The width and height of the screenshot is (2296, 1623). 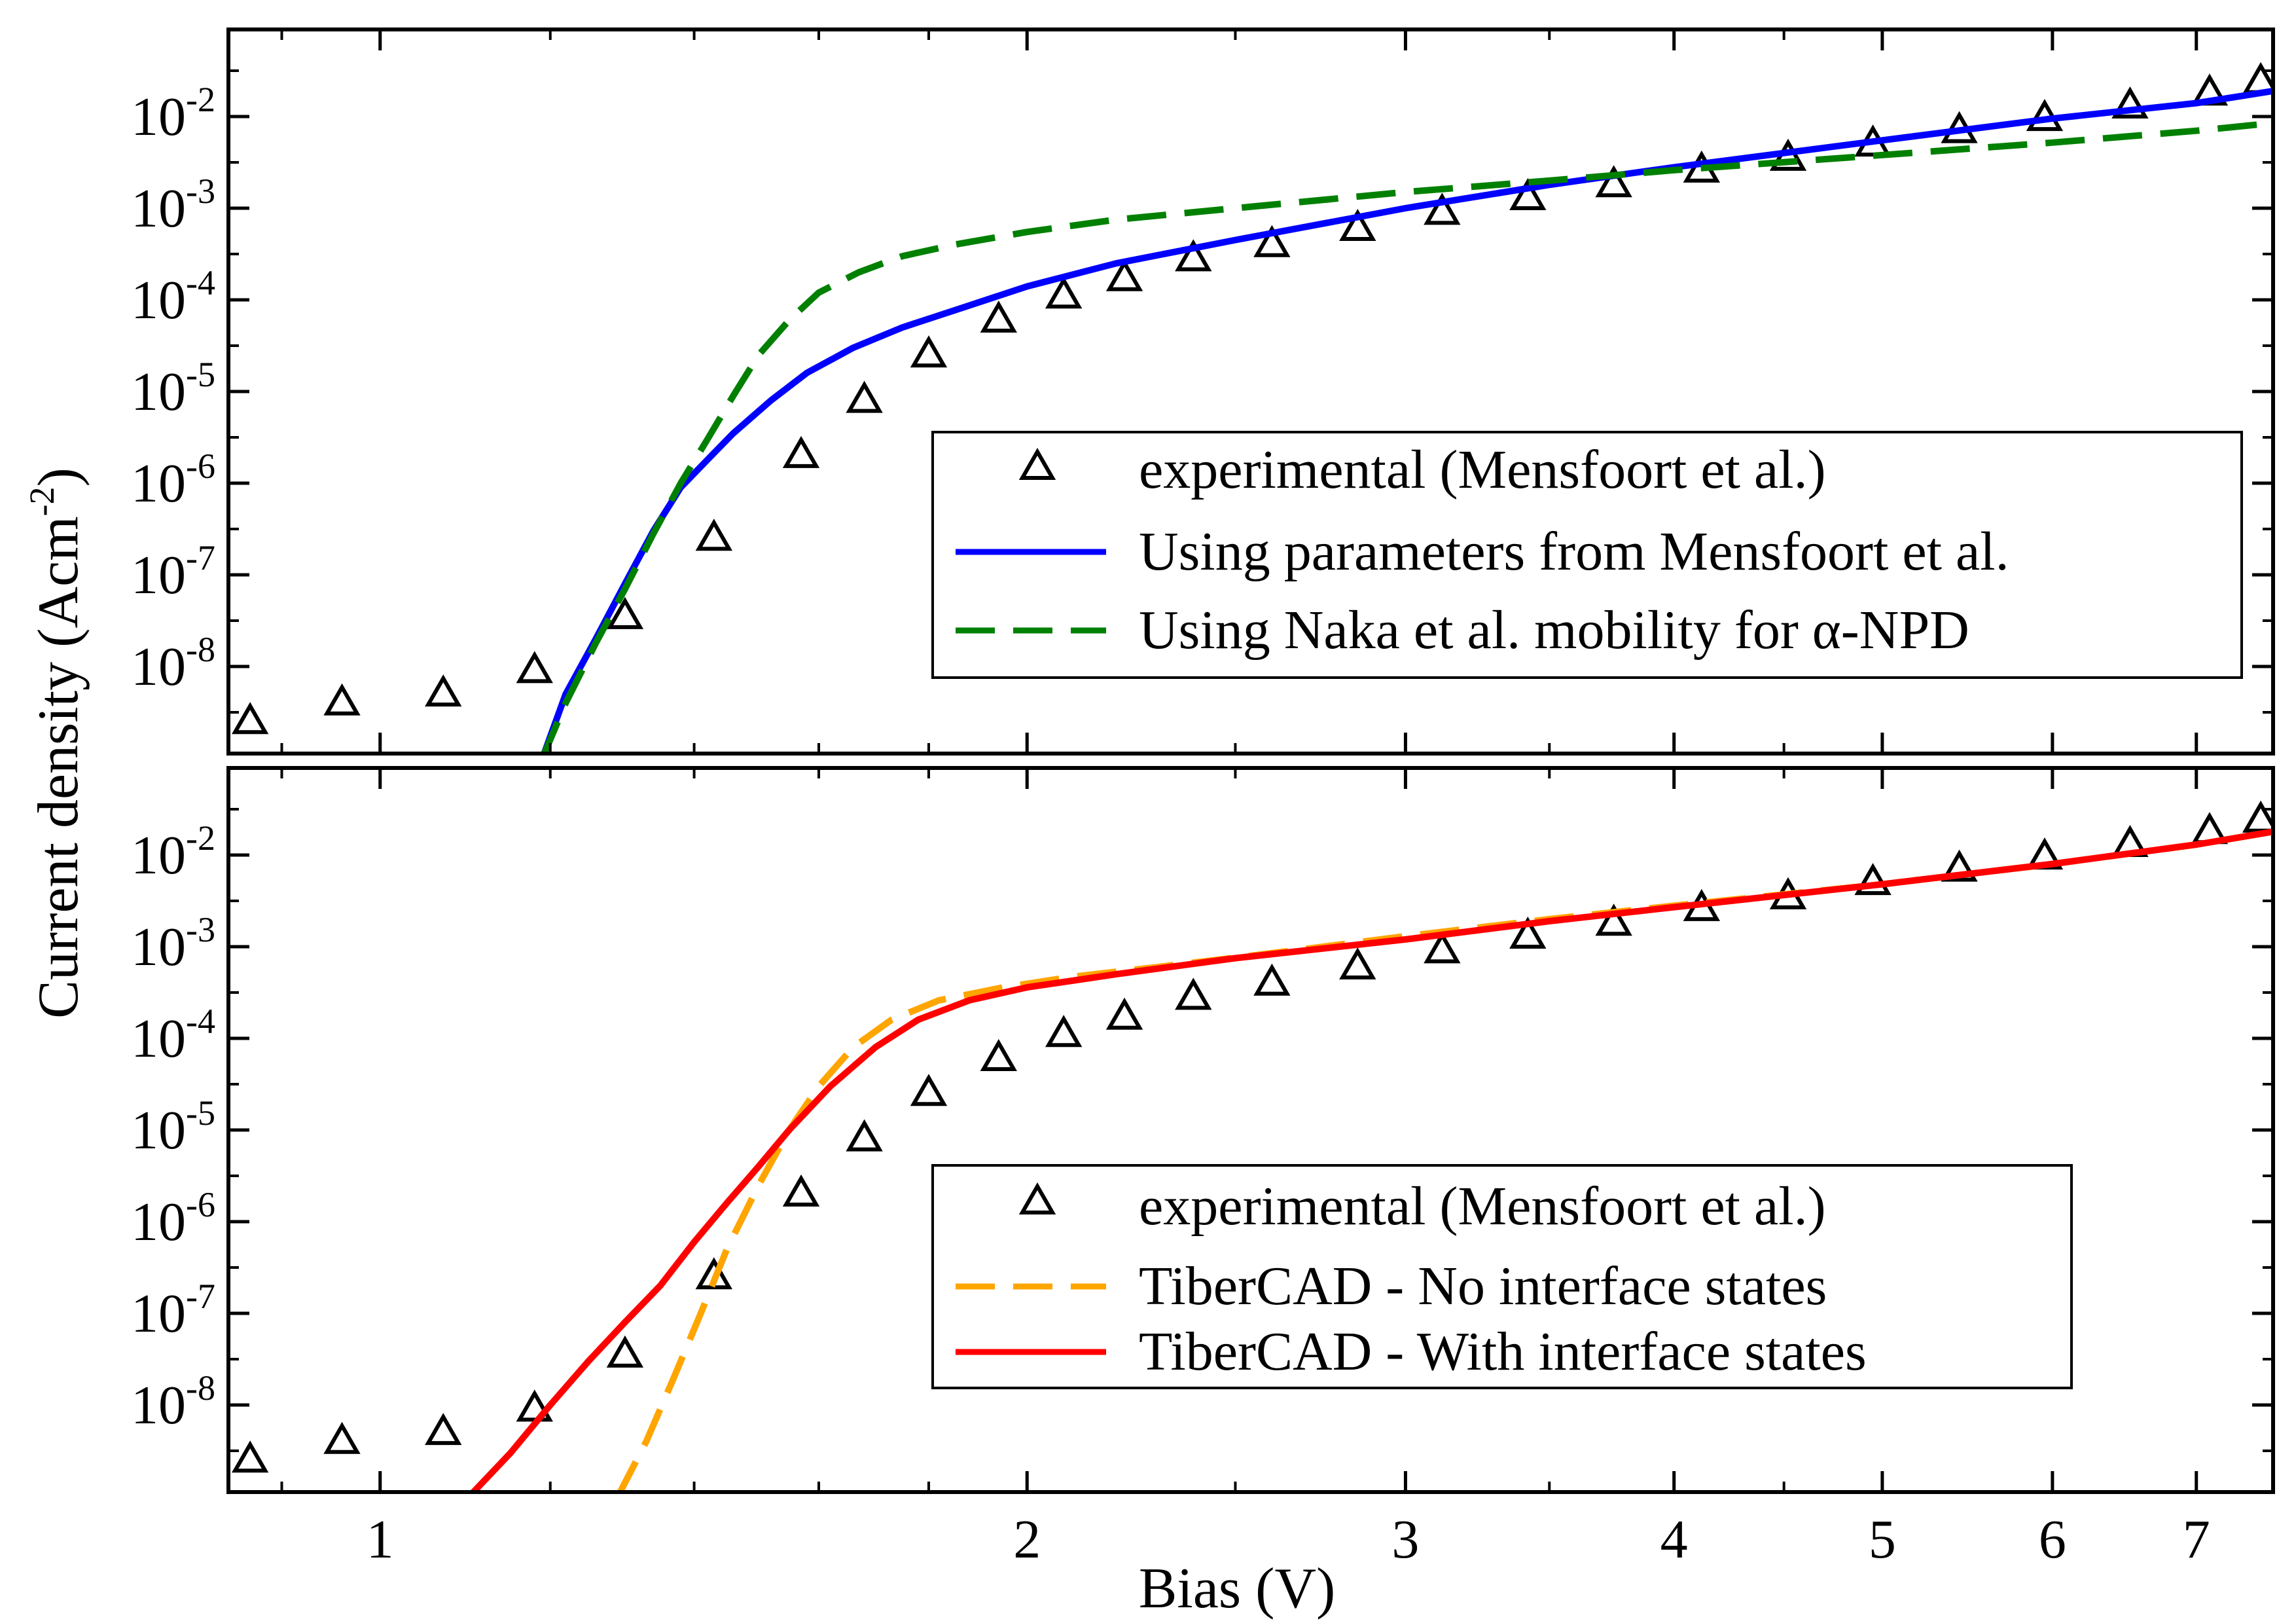 I want to click on top-y-tick-label: 10⁻⁷, so click(x=173, y=572).